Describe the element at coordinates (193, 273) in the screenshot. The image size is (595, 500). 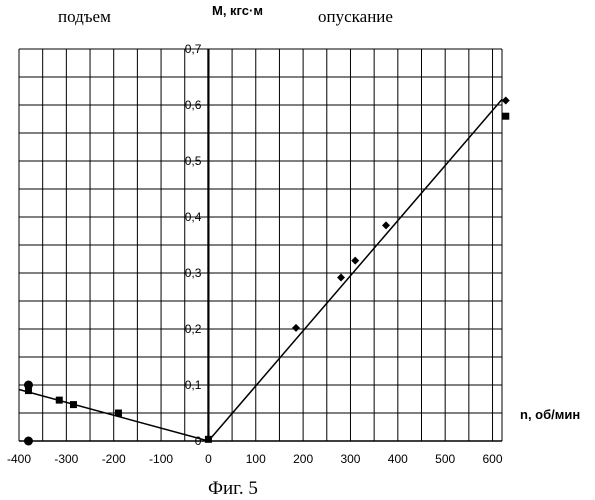
I see `y-tick-label: 0,3` at that location.